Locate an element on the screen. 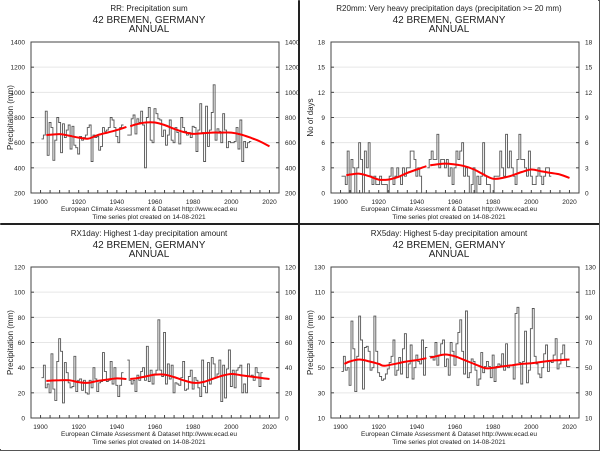 This screenshot has height=451, width=600. y-tick-label-left: 90 is located at coordinates (322, 318).